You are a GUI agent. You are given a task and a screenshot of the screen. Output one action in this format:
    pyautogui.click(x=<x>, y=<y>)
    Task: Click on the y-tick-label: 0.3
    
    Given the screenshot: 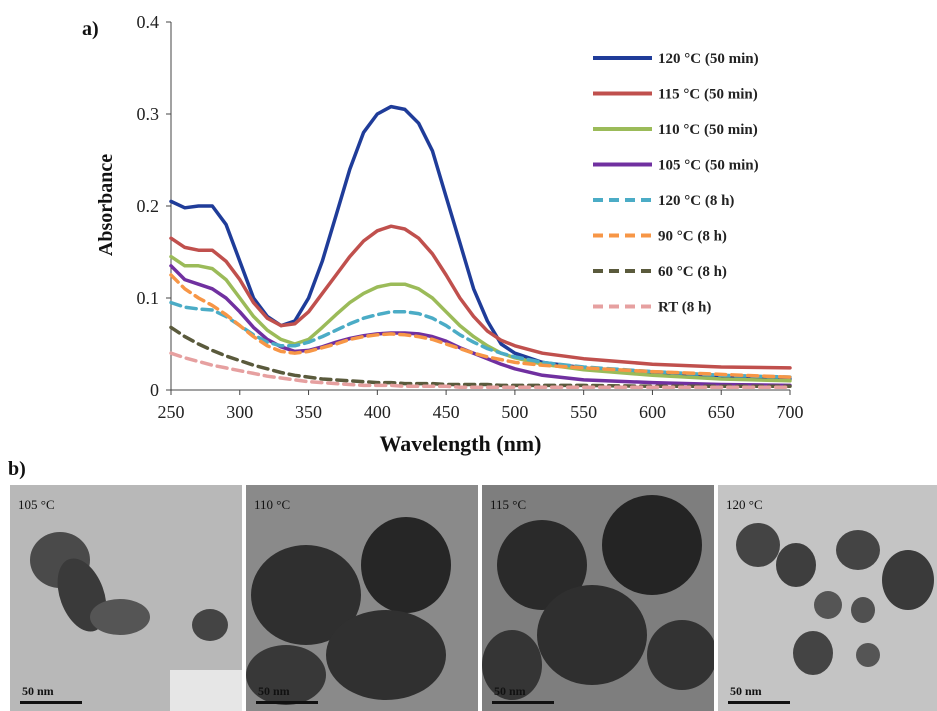 What is the action you would take?
    pyautogui.click(x=148, y=114)
    